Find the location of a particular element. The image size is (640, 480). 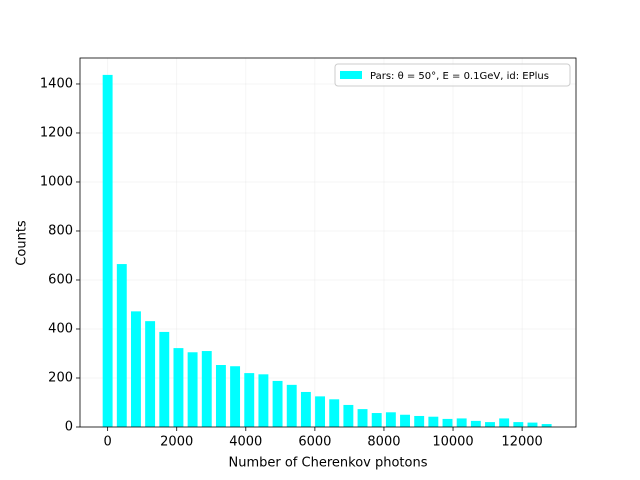

legend-box is located at coordinates (452, 75).